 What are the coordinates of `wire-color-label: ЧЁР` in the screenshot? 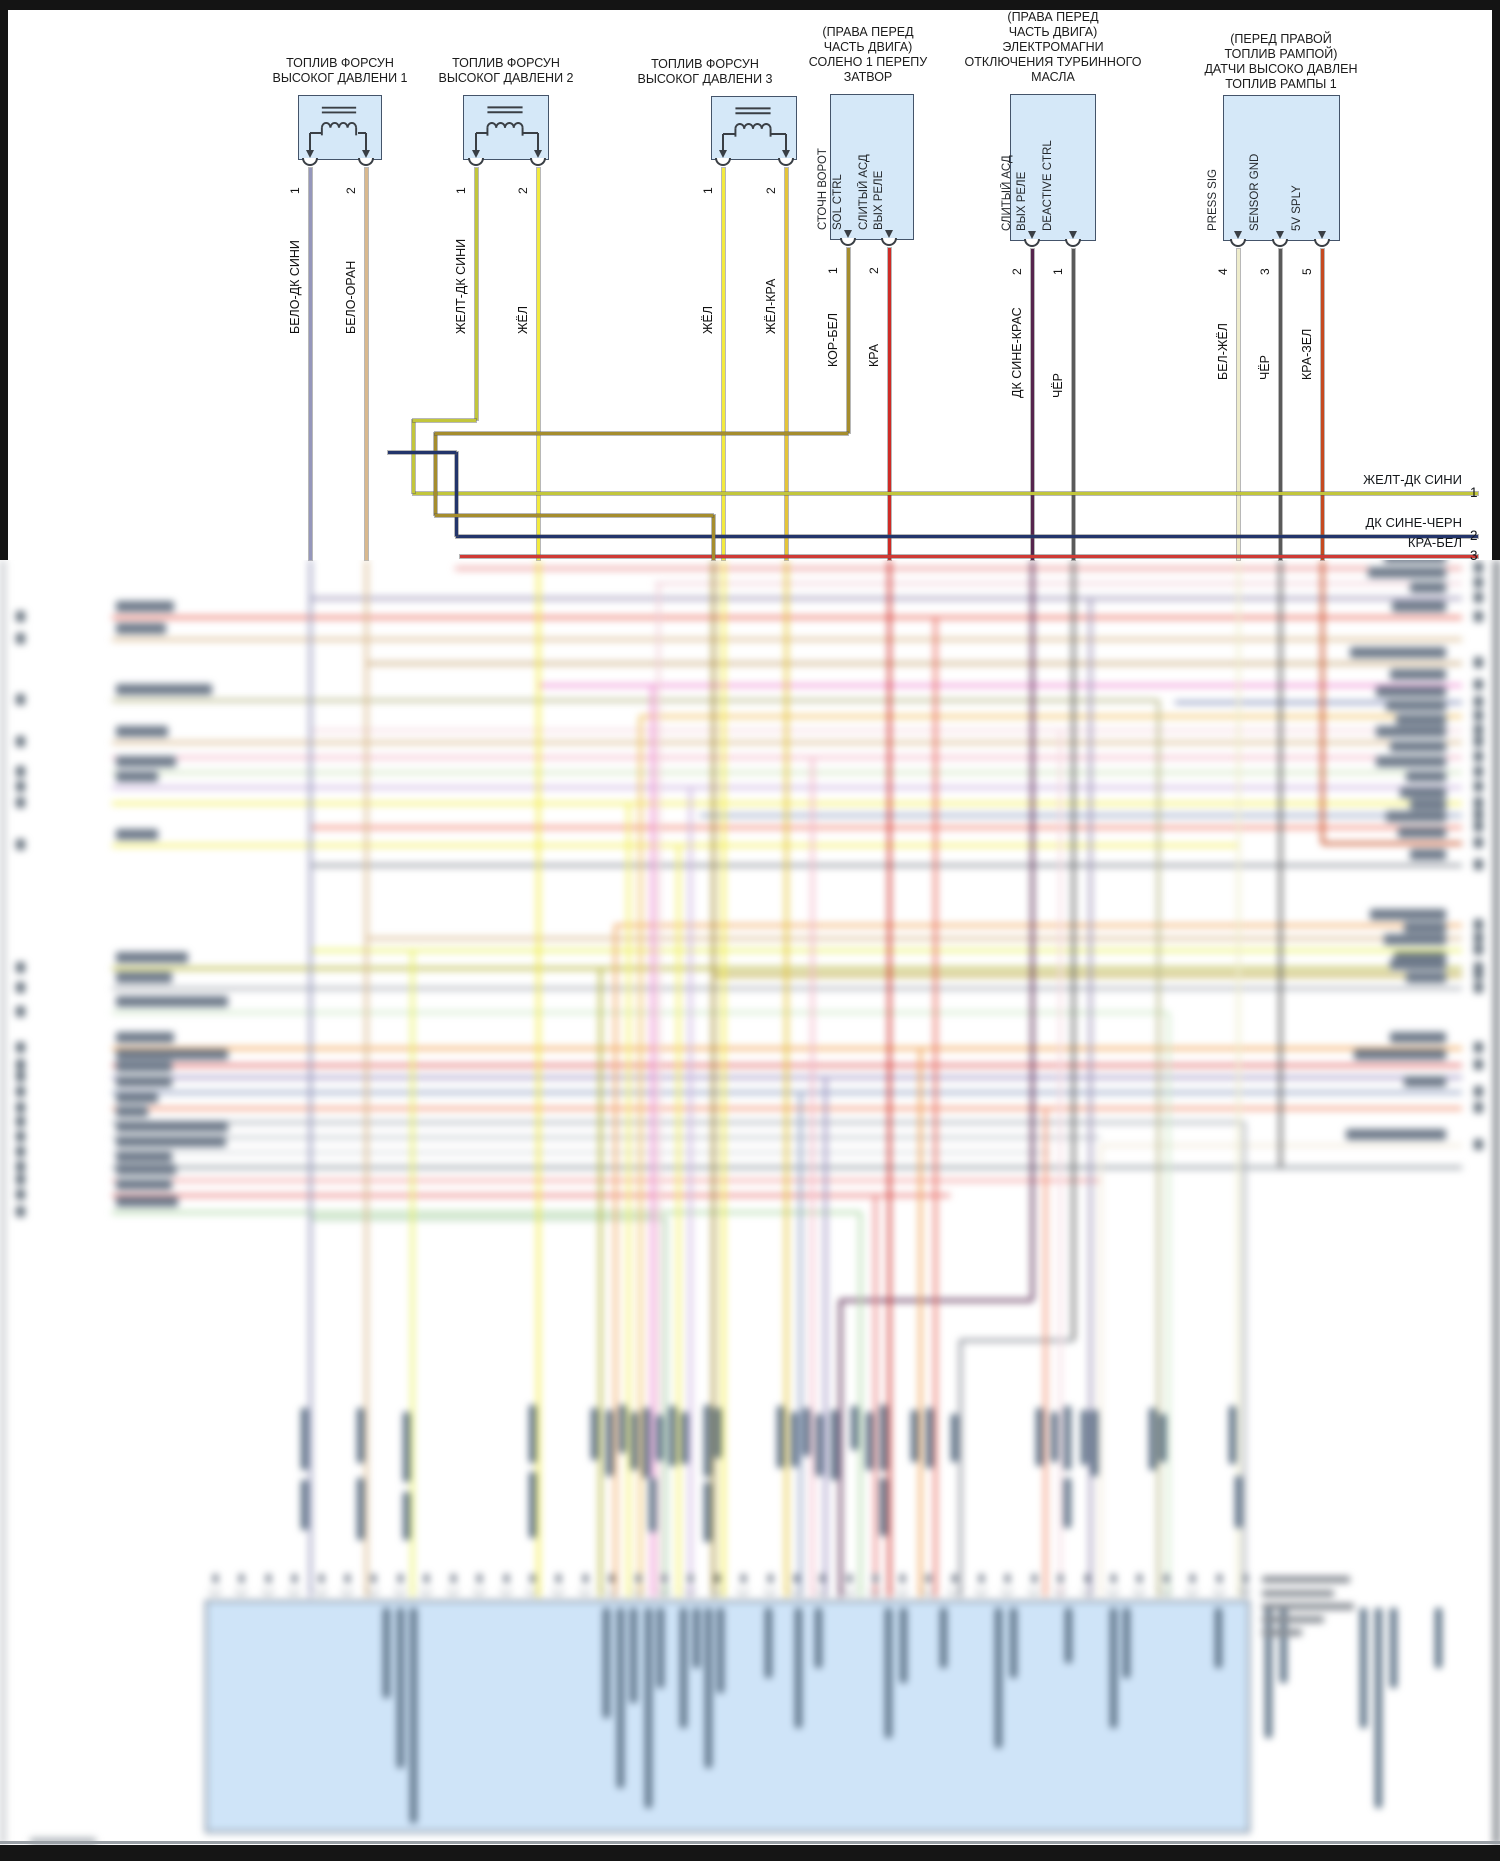 It's located at (1265, 367).